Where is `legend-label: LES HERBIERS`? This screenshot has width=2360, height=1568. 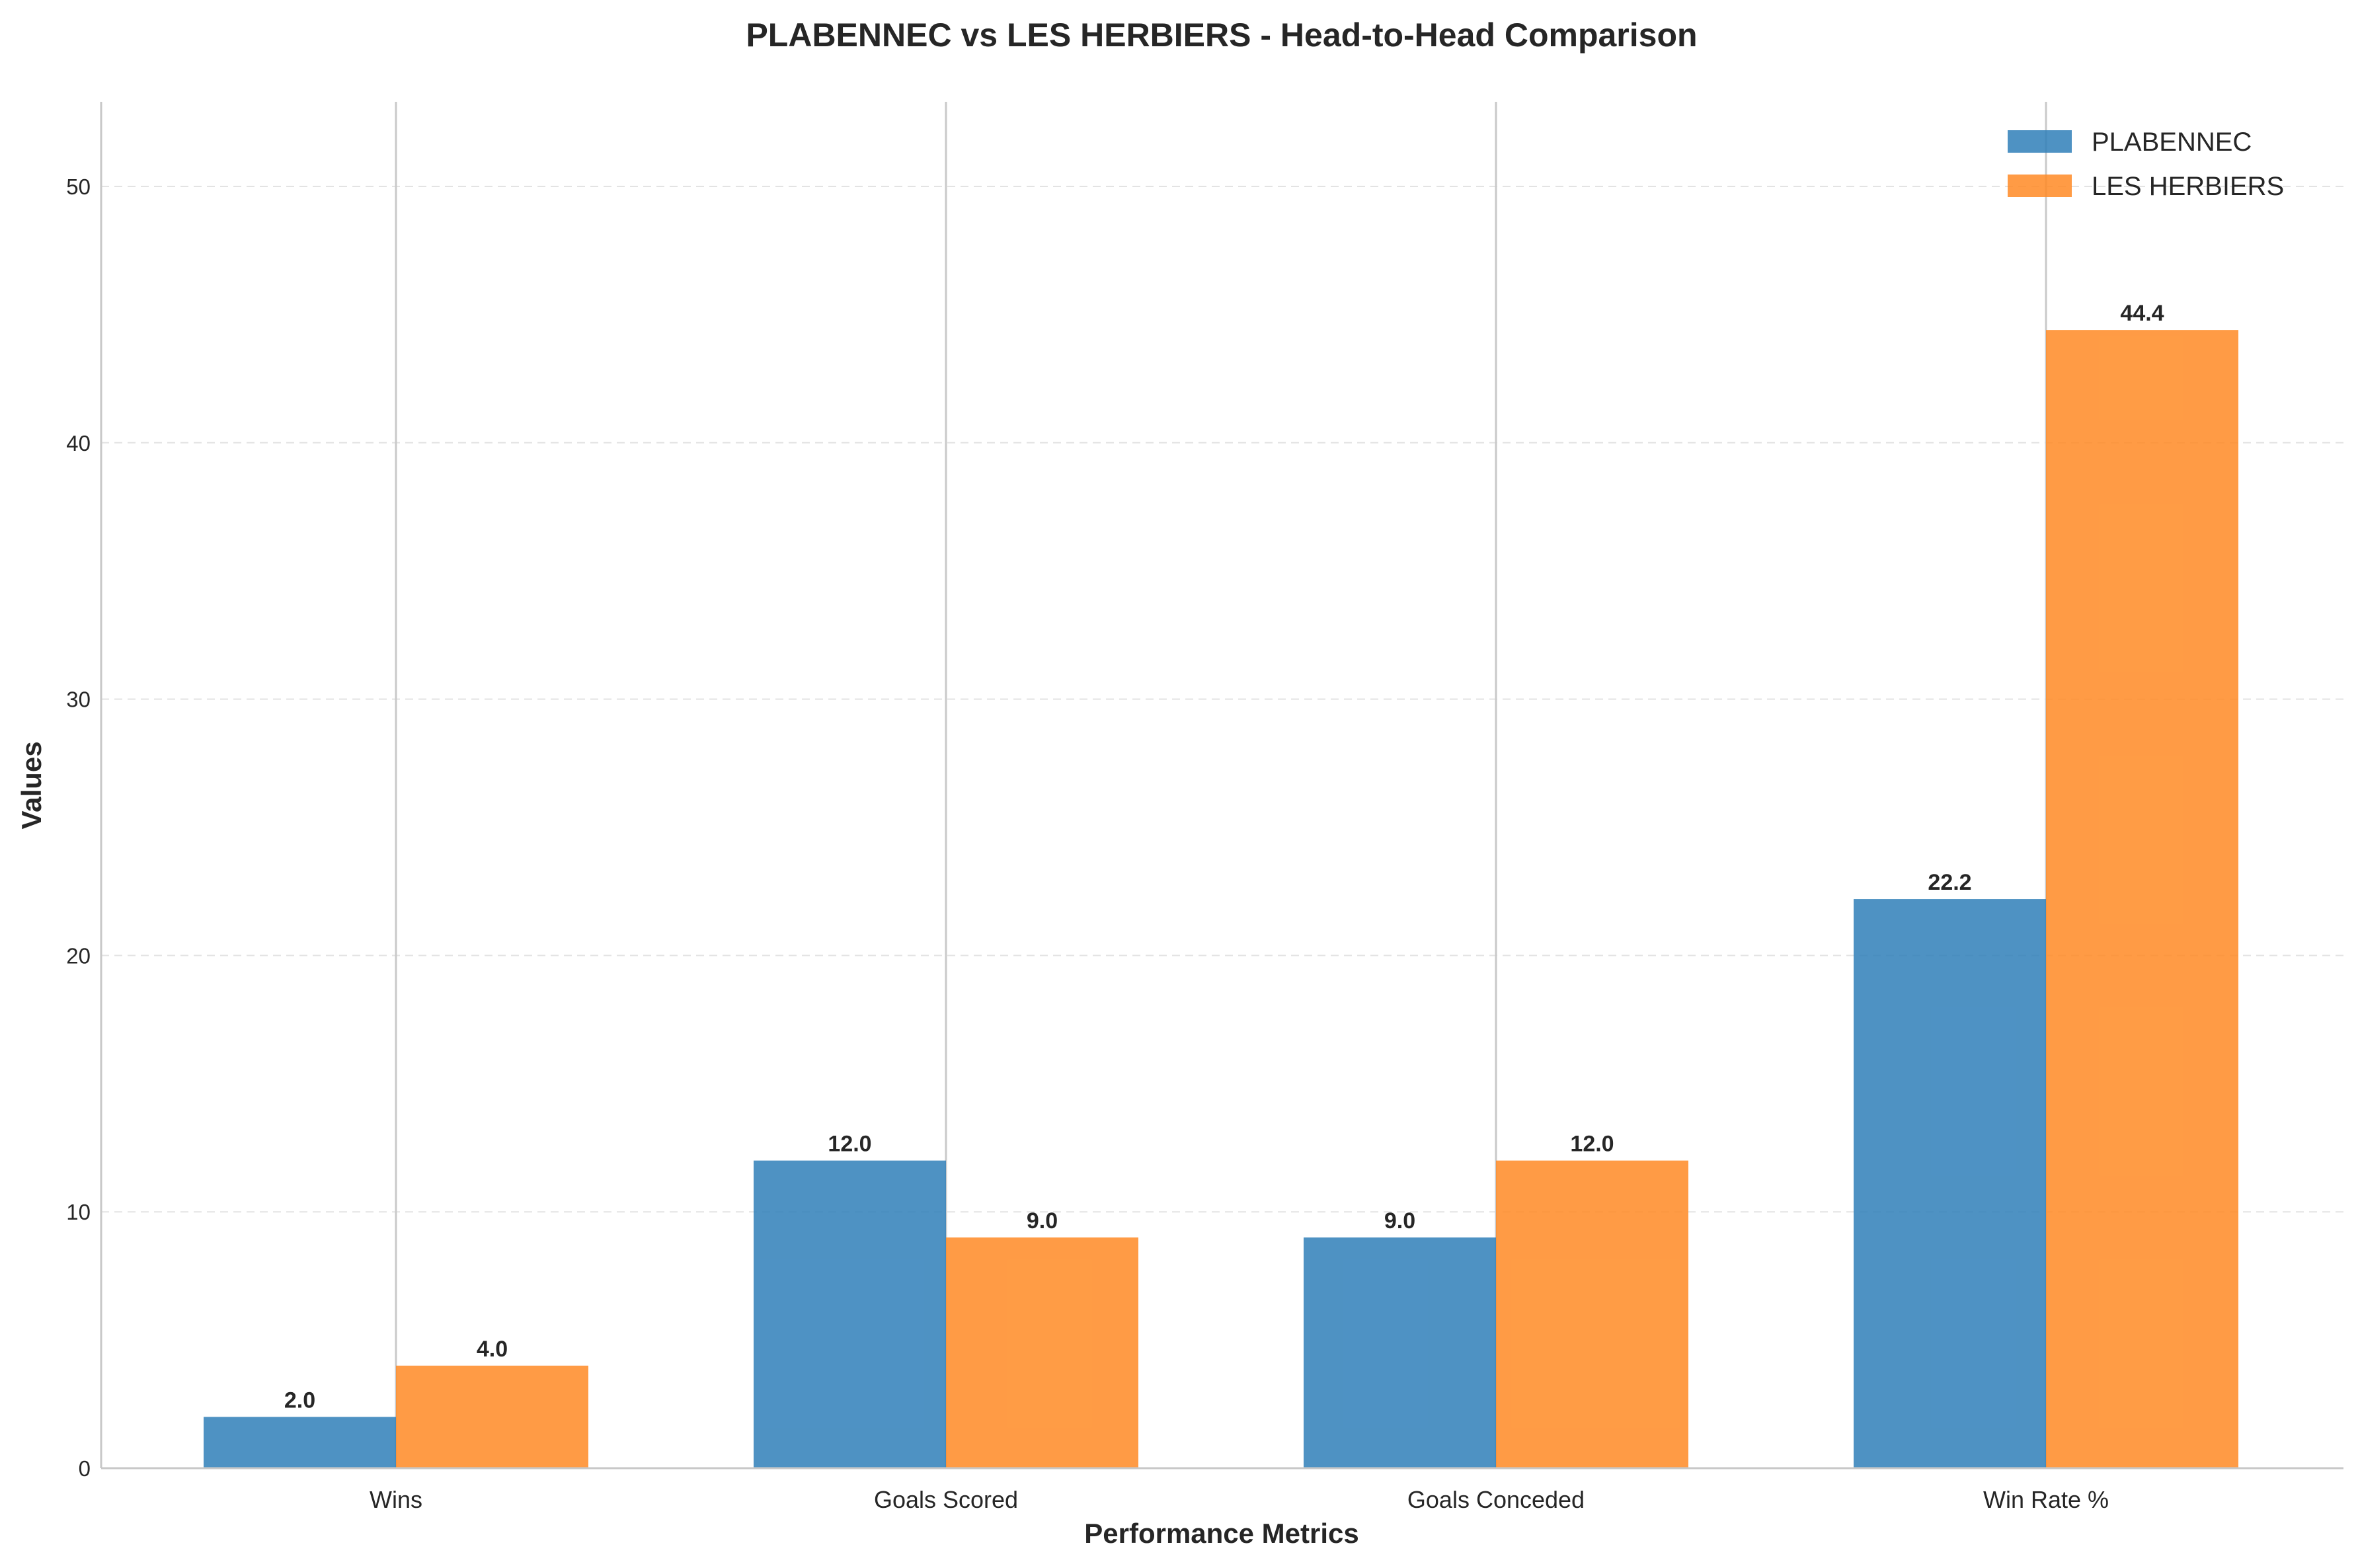
legend-label: LES HERBIERS is located at coordinates (2188, 186).